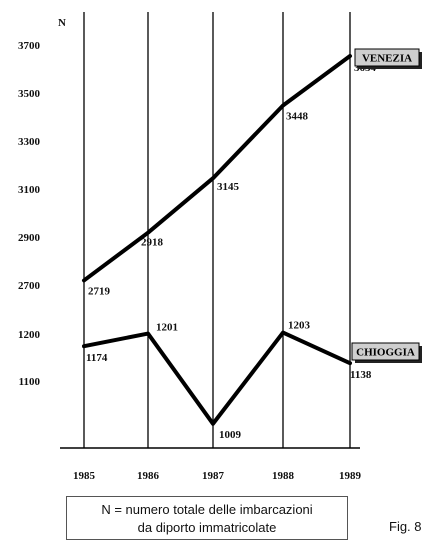 This screenshot has height=550, width=438. I want to click on series-tag-venezia: VENEZIA, so click(388, 58).